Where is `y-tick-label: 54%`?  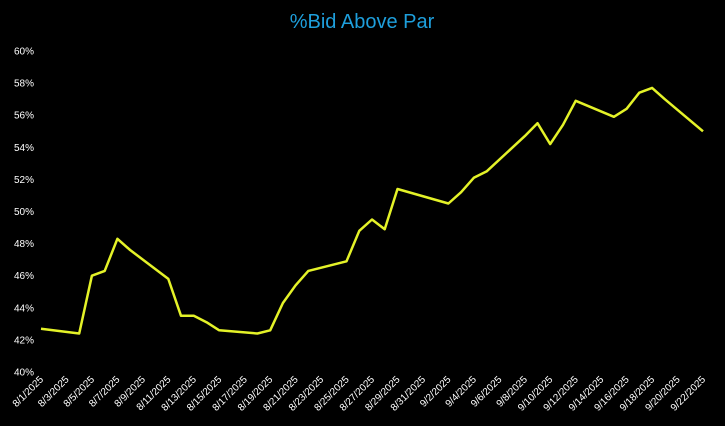 y-tick-label: 54% is located at coordinates (24, 148).